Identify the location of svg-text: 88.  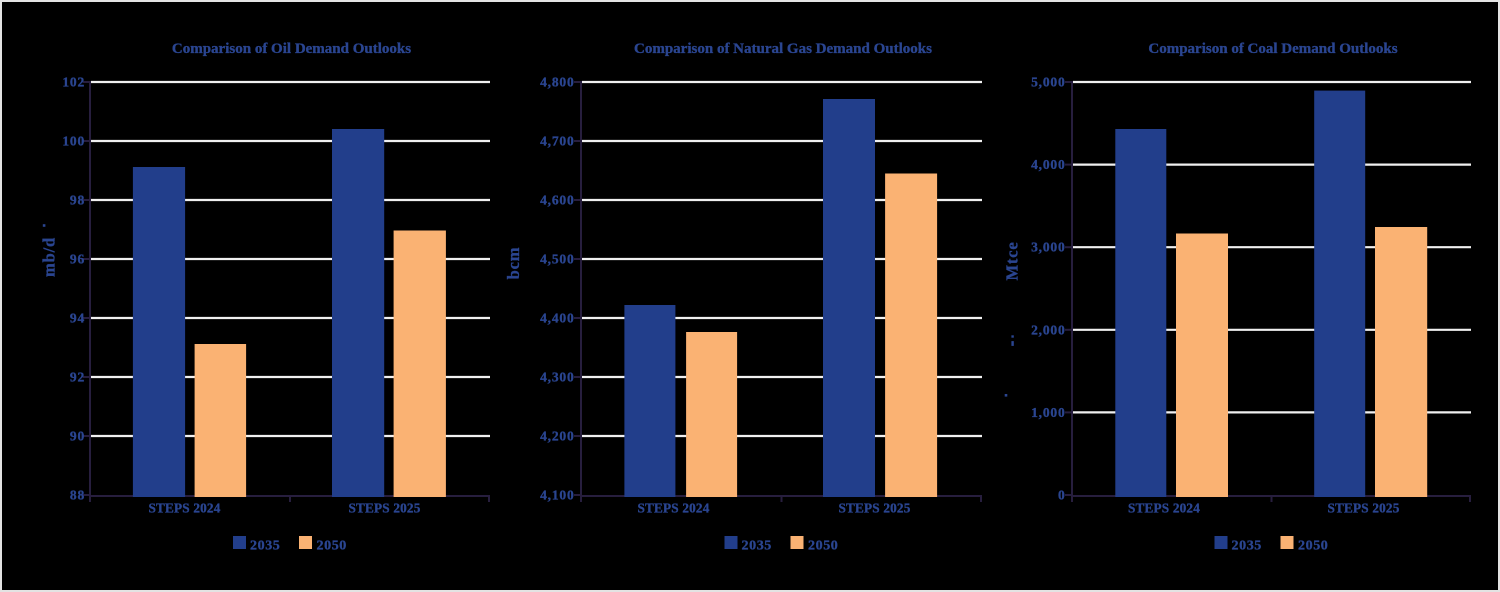
(77, 495).